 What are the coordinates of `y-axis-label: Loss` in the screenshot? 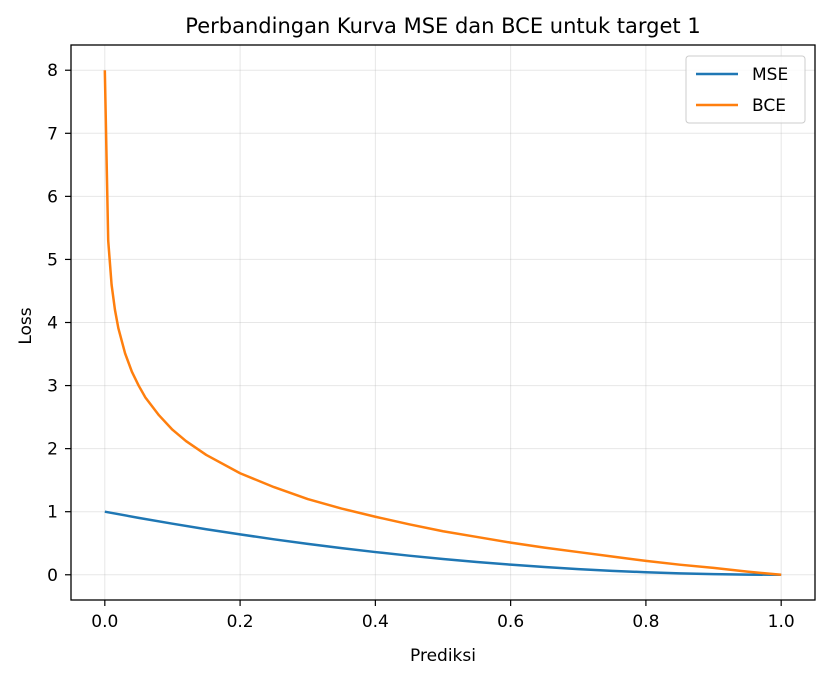 It's located at (26, 325).